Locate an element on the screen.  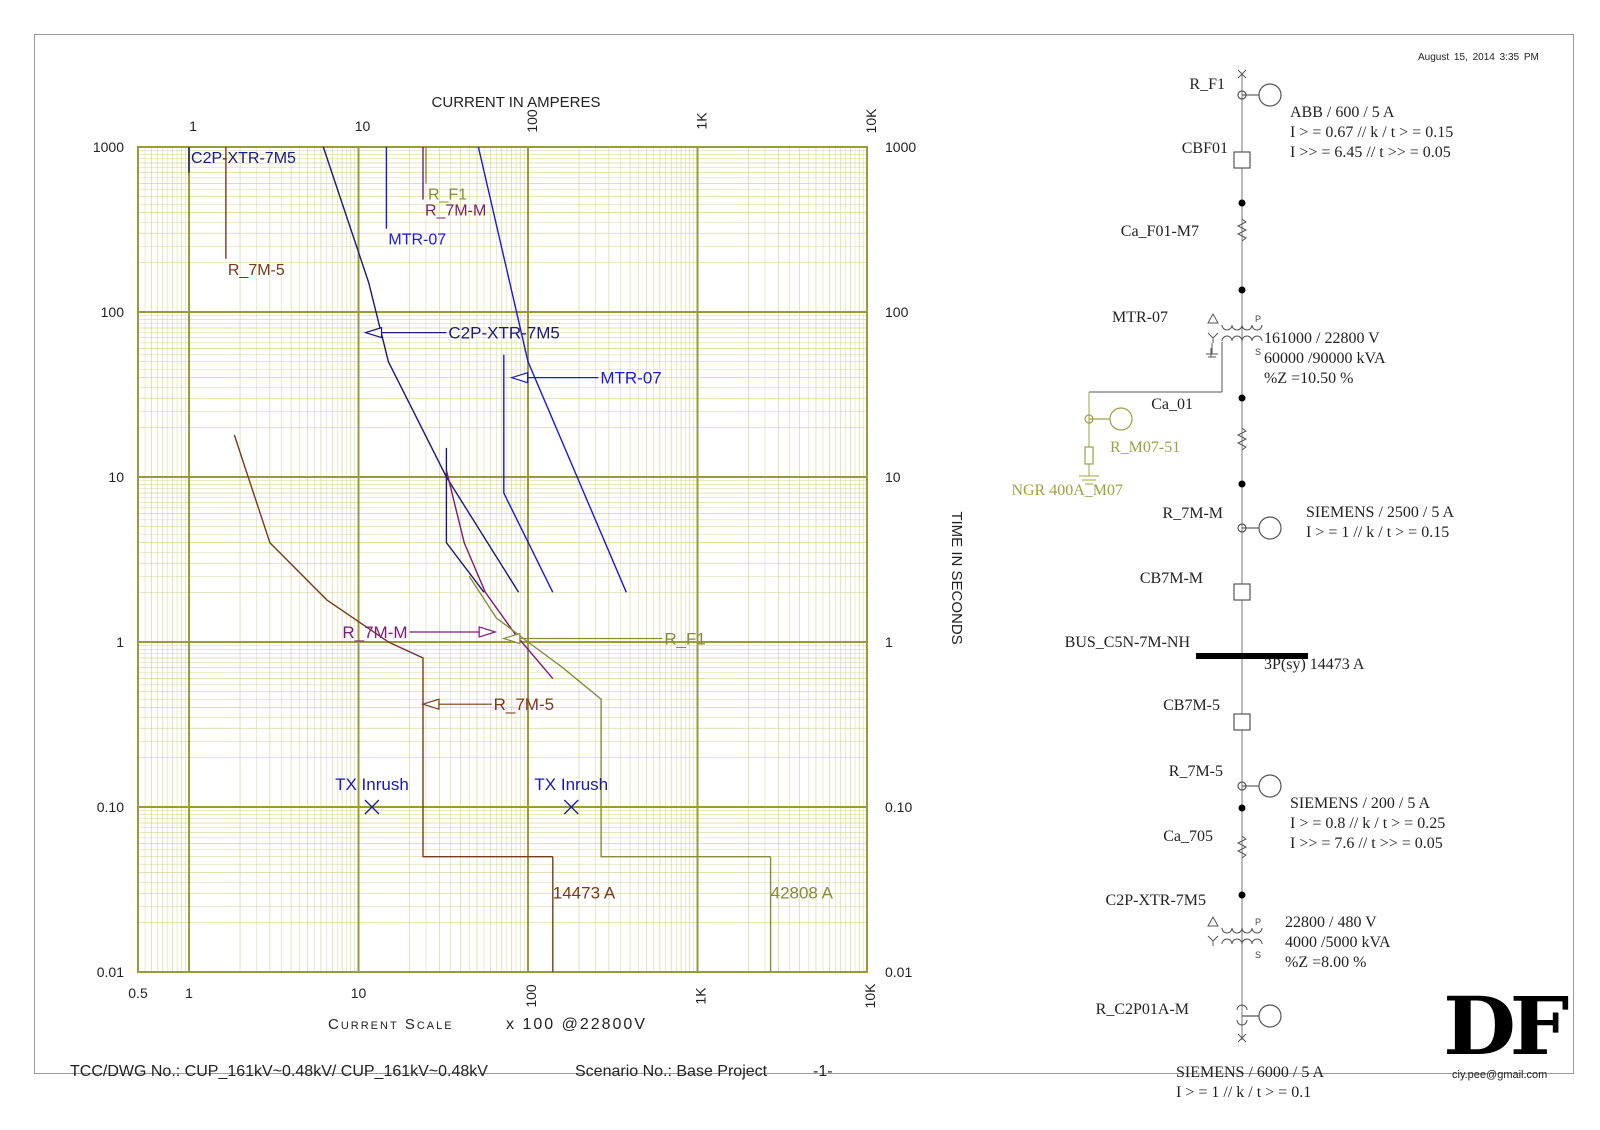
current-scale-suffix: x 100 @22800V is located at coordinates (576, 1024).